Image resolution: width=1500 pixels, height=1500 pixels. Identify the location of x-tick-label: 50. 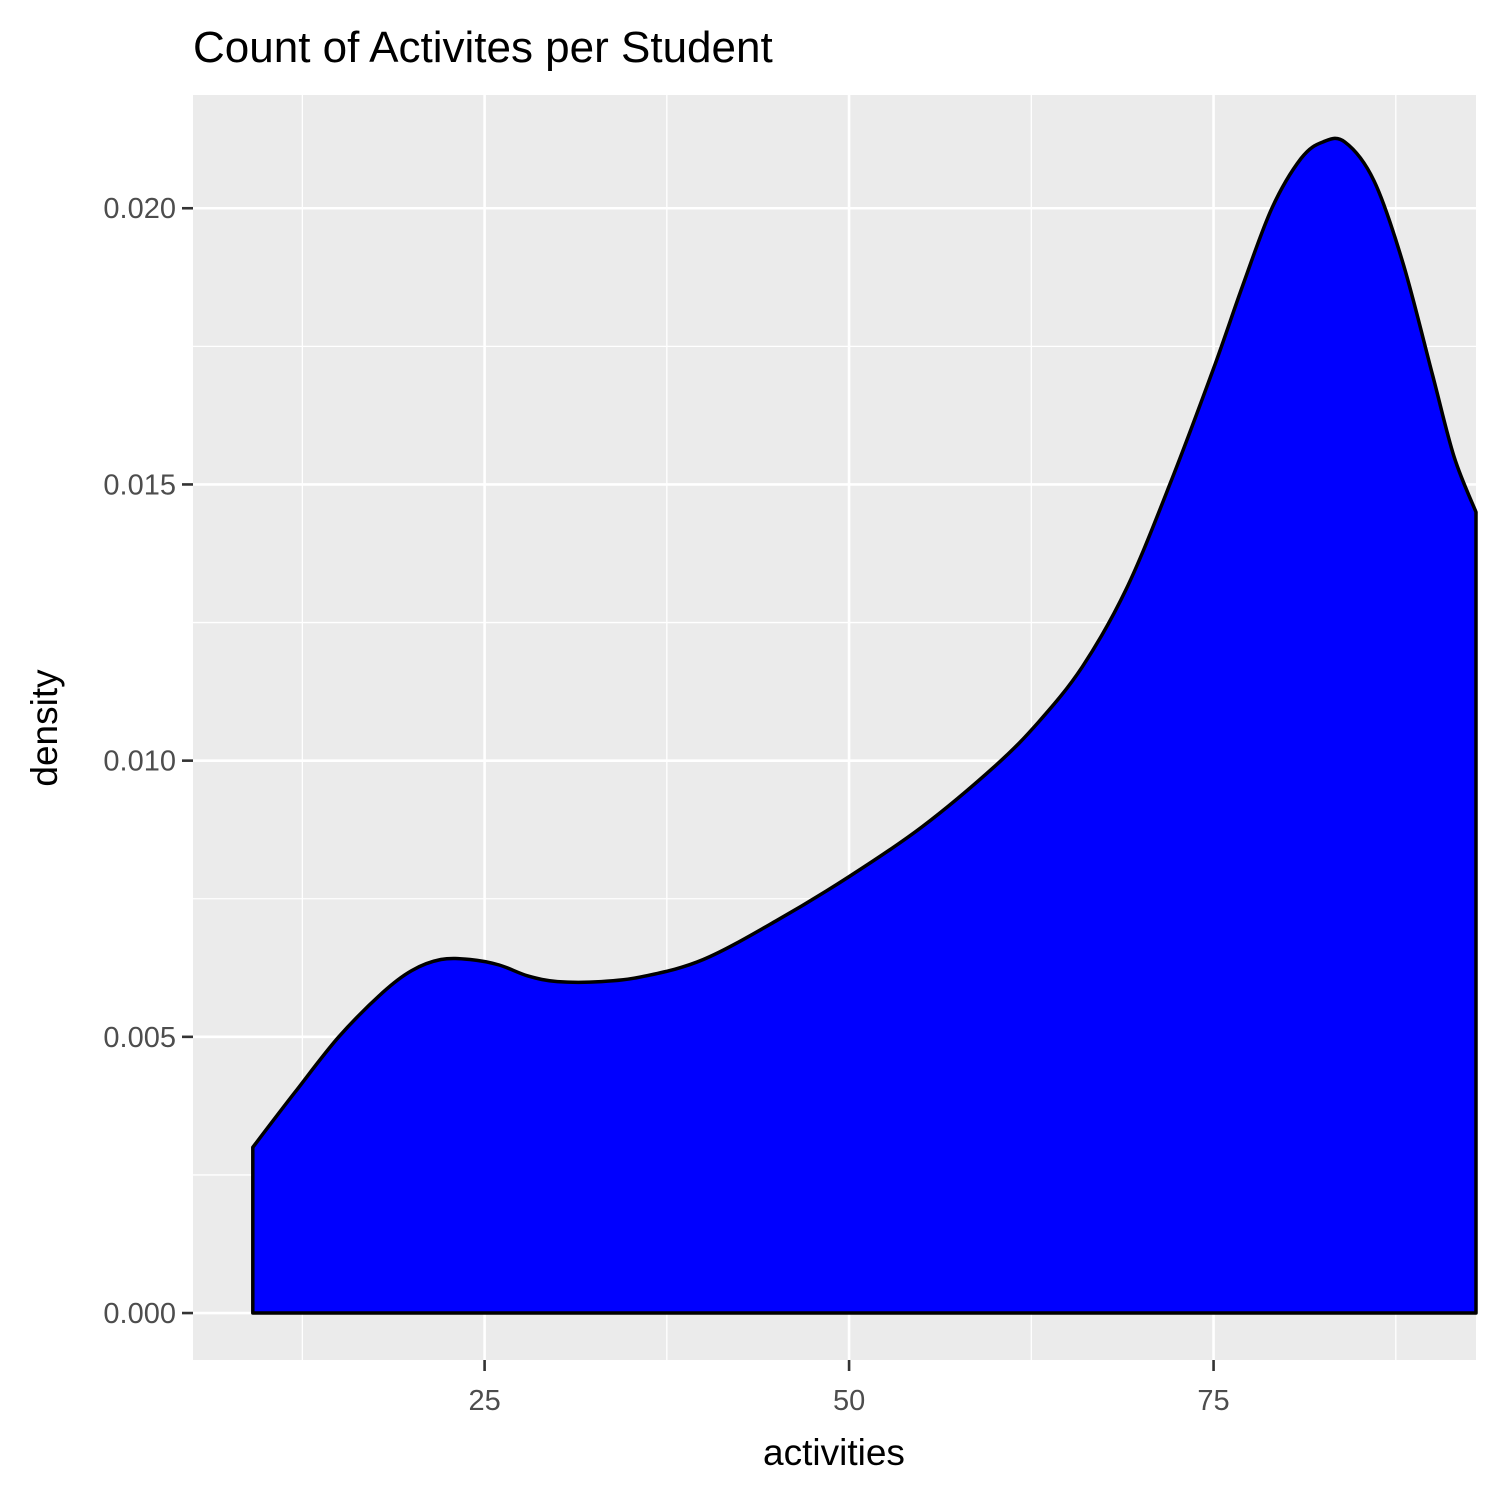
(849, 1401).